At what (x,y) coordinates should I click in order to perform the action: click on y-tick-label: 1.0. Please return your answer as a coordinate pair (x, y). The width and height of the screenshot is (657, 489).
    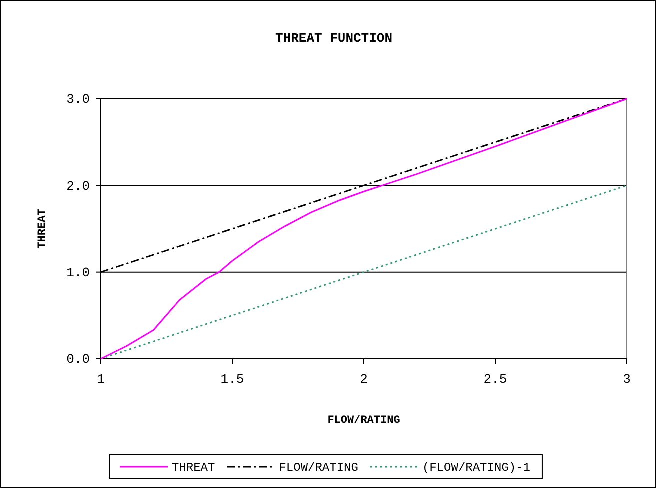
    Looking at the image, I should click on (78, 272).